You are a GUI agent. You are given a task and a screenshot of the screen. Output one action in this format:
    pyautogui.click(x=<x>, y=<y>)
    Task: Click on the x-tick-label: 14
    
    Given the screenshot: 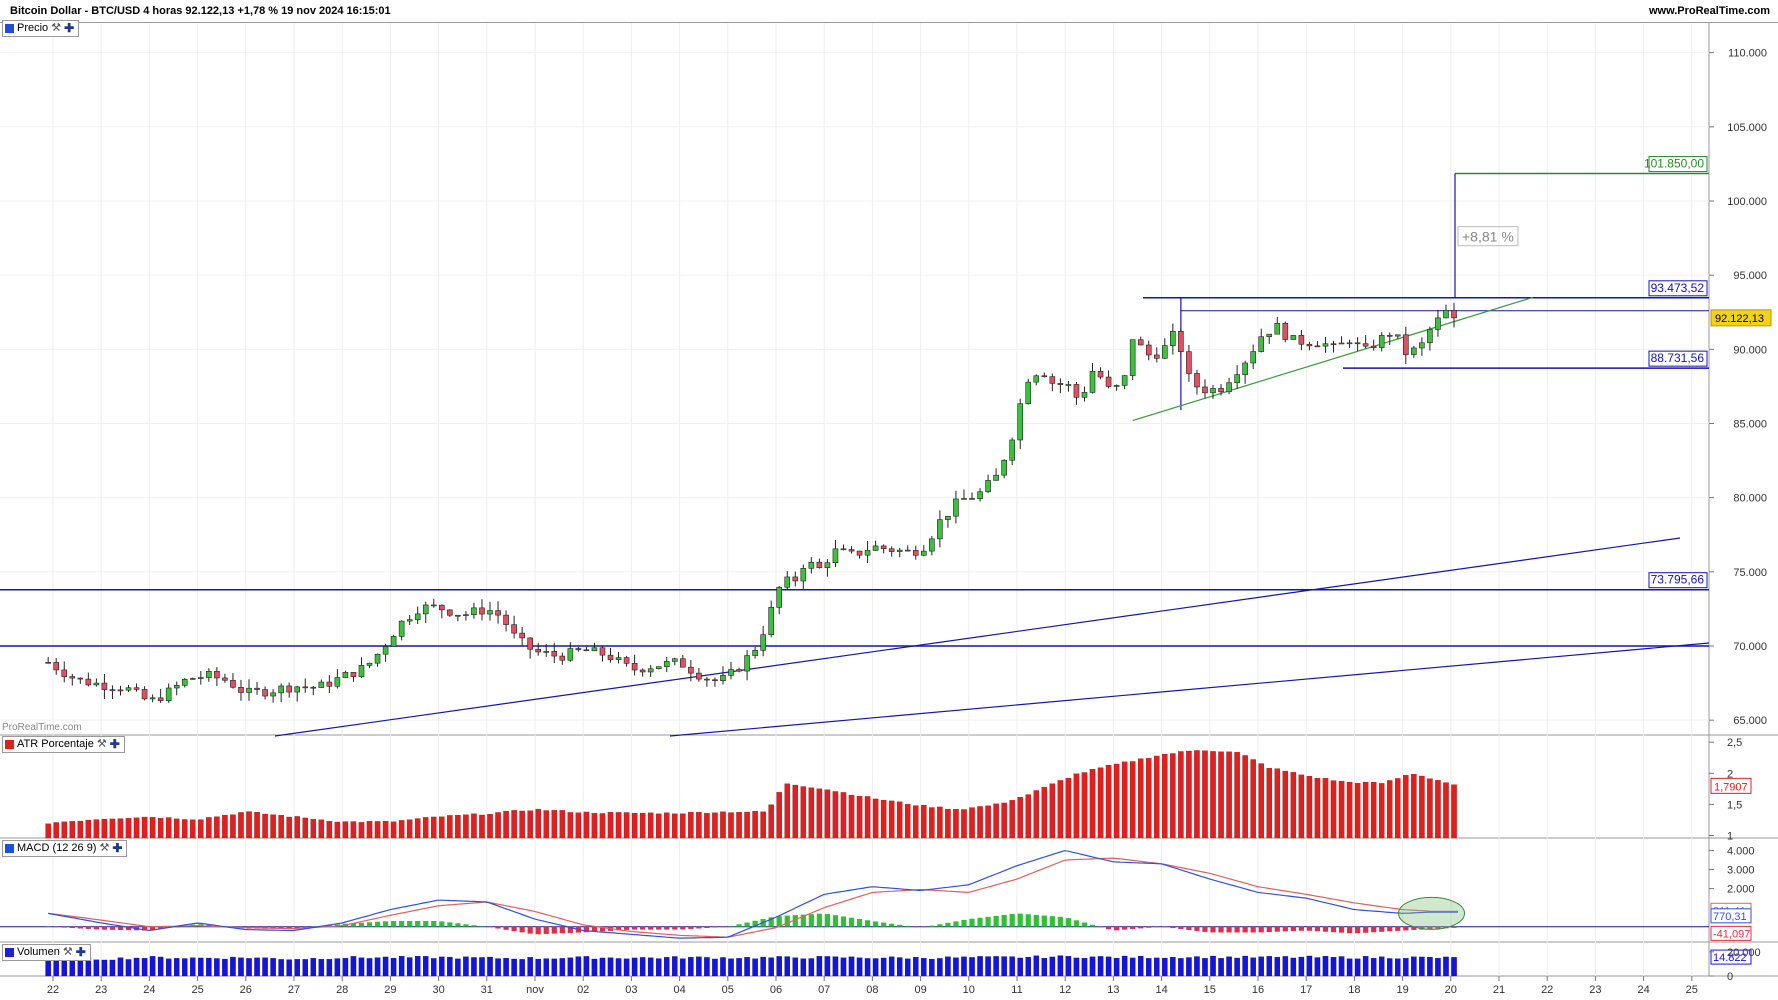 What is the action you would take?
    pyautogui.click(x=1161, y=990)
    